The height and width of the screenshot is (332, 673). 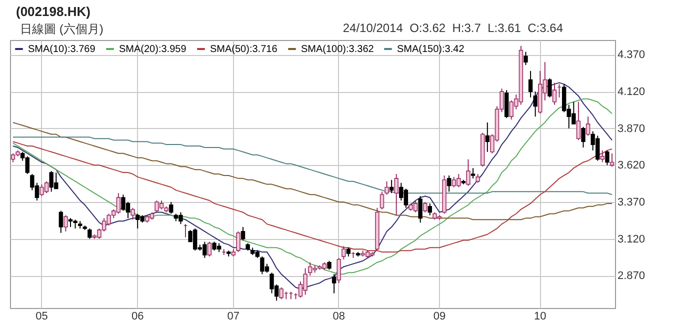 What do you see at coordinates (540, 316) in the screenshot?
I see `x-tick-label: 10` at bounding box center [540, 316].